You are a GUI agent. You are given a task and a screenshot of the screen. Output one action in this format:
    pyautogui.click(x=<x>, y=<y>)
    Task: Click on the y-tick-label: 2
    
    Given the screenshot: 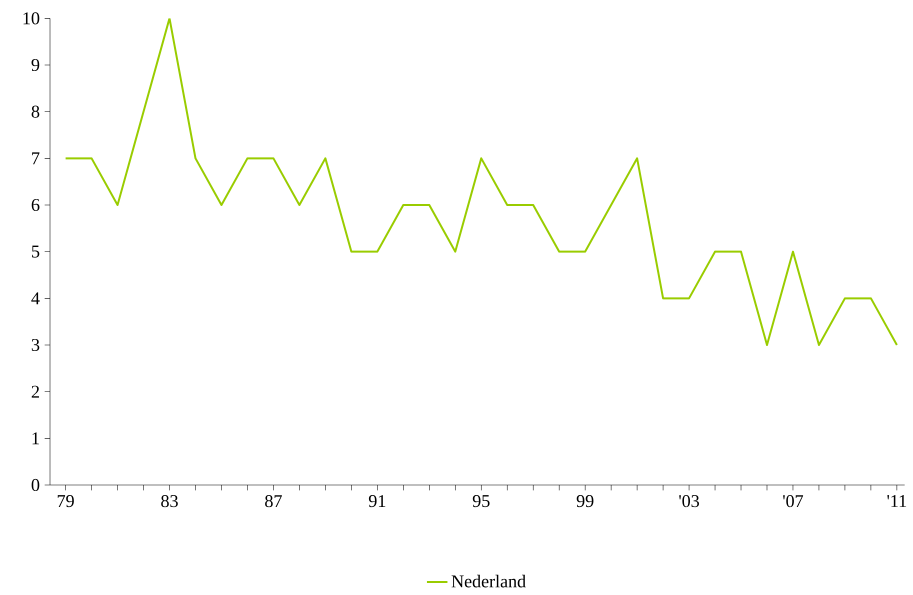 What is the action you would take?
    pyautogui.click(x=35, y=392)
    